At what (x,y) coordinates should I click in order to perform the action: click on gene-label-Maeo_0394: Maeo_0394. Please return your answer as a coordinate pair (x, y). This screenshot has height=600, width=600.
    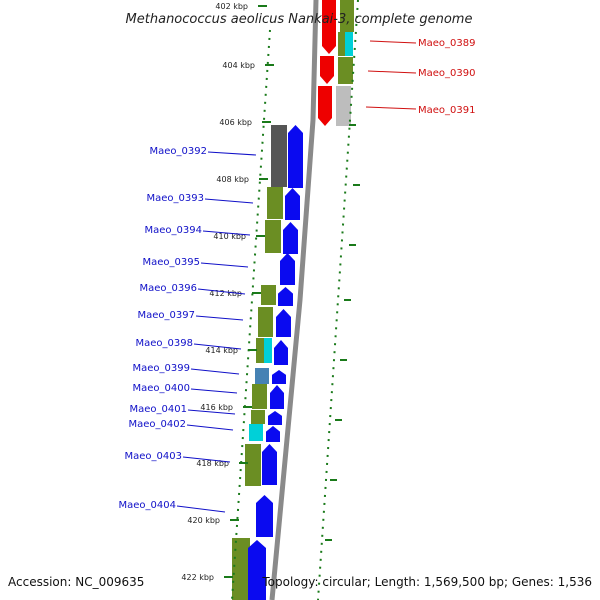
    Looking at the image, I should click on (173, 230).